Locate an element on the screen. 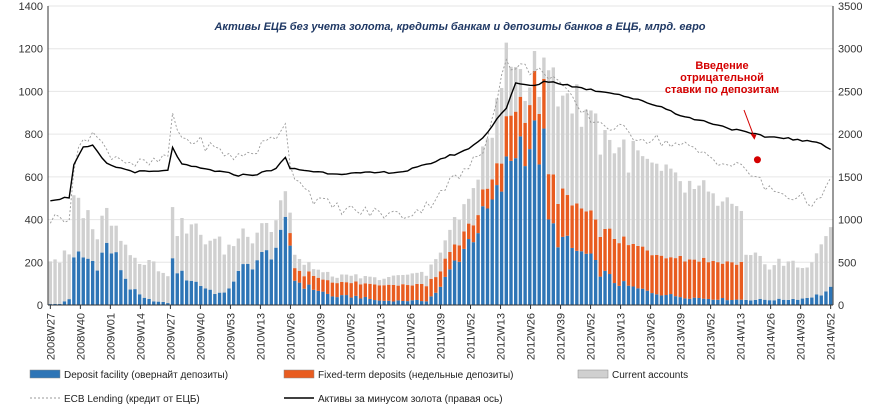 This screenshot has height=415, width=879. y-left-tick-label: 600 is located at coordinates (34, 178).